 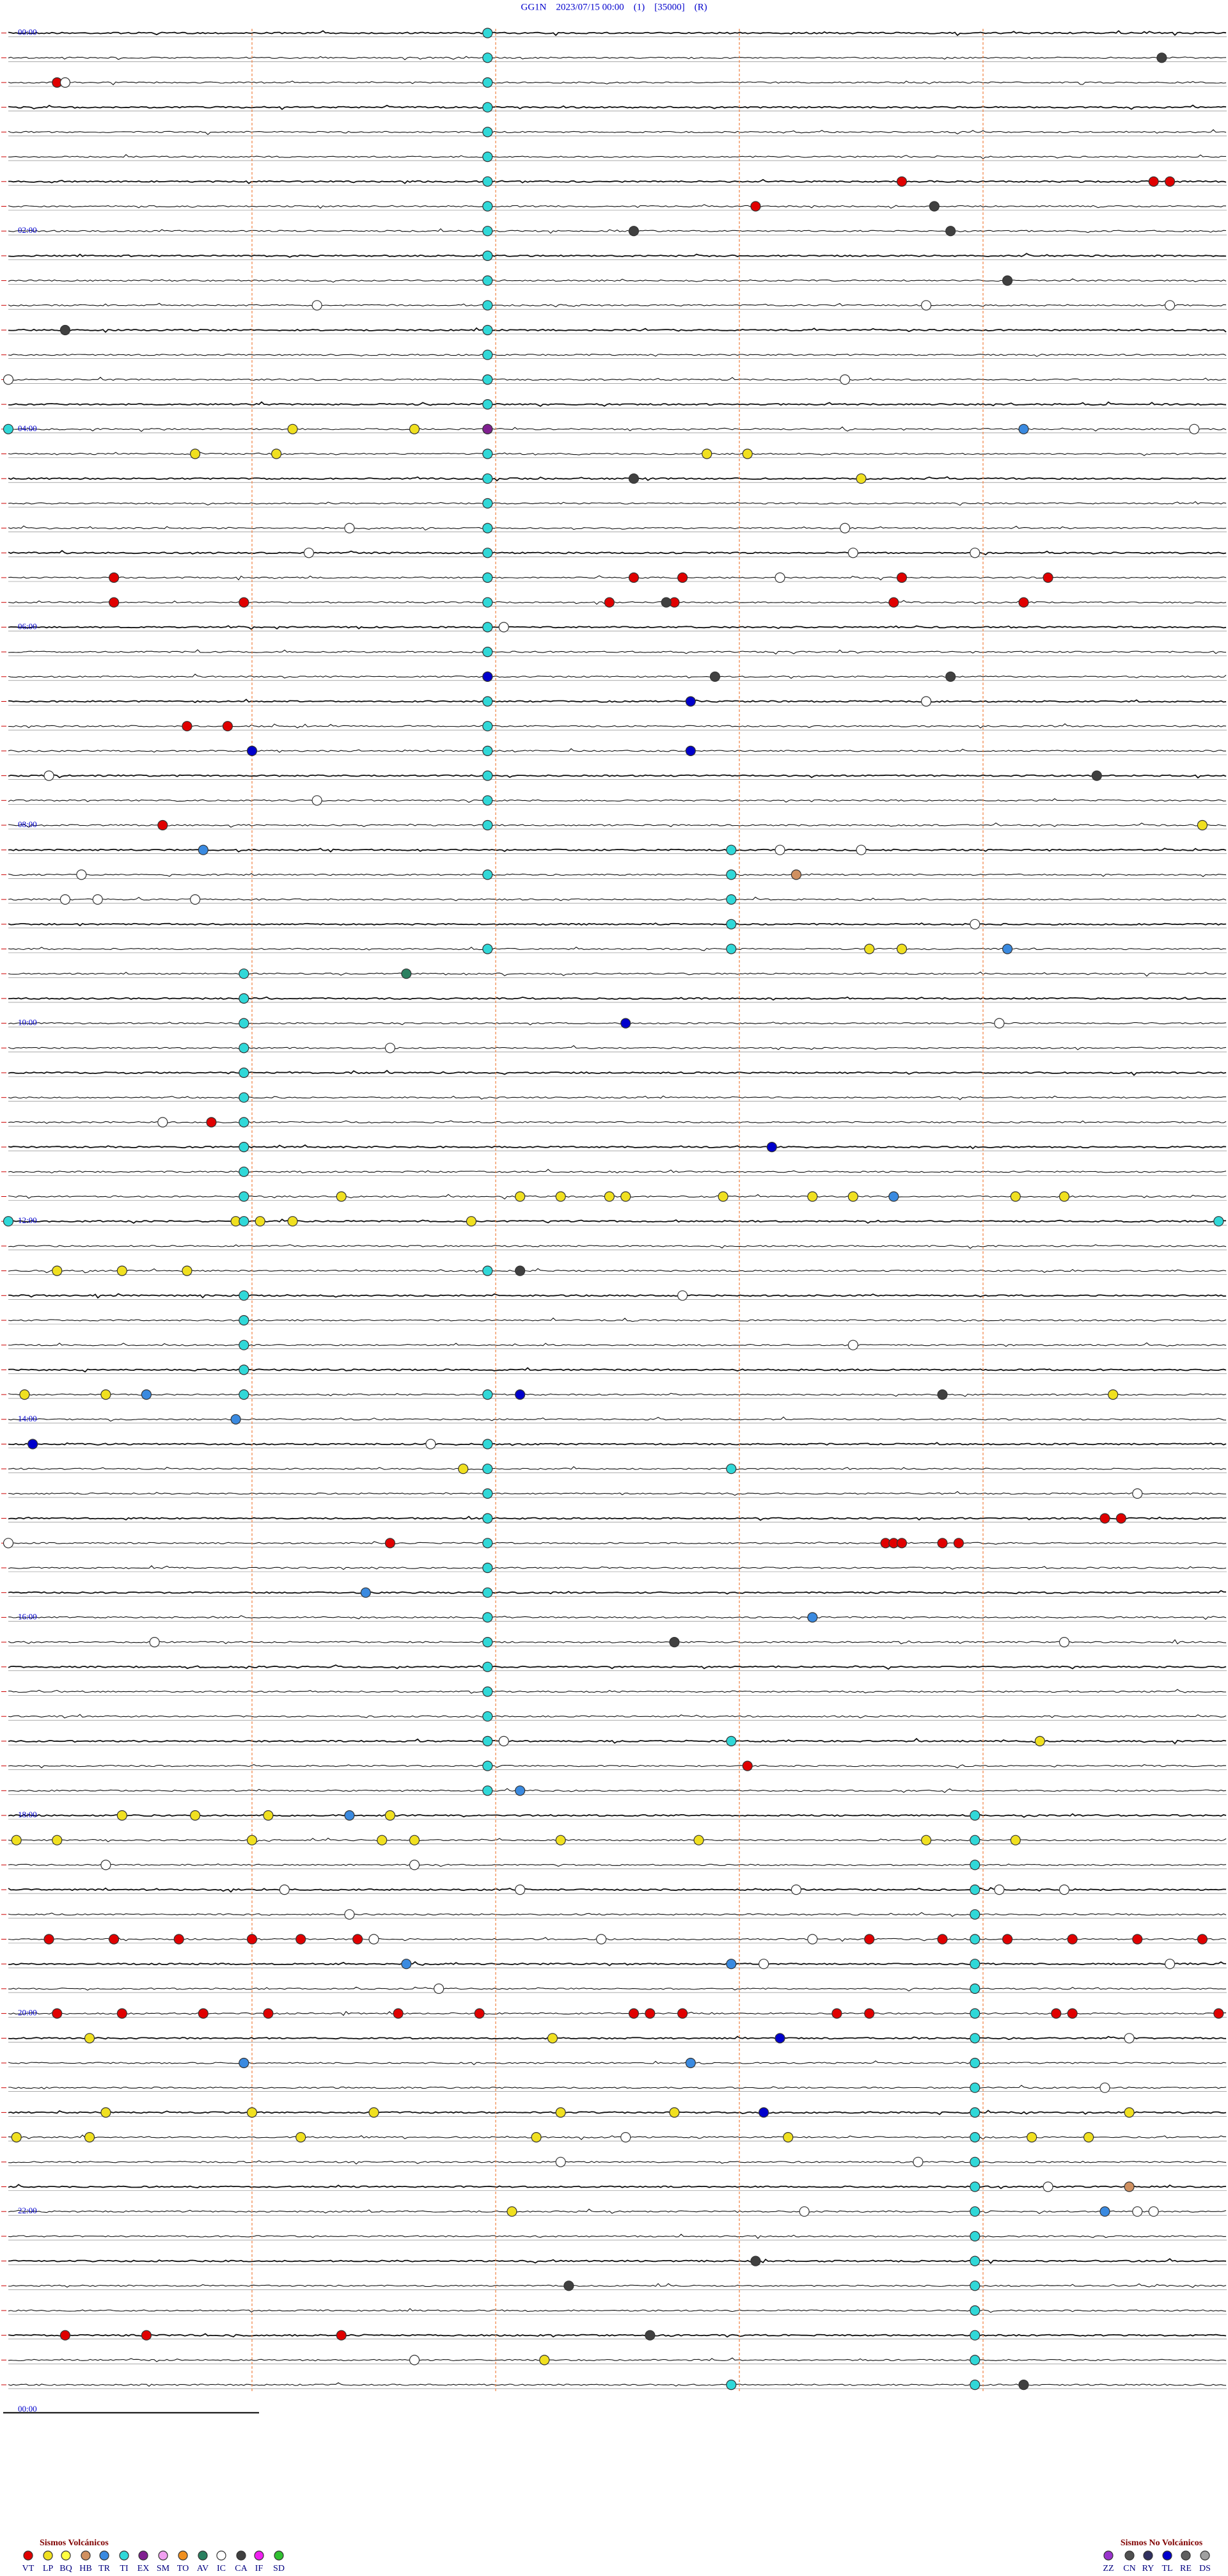 What do you see at coordinates (27, 1418) in the screenshot?
I see `hour-label: 14:00` at bounding box center [27, 1418].